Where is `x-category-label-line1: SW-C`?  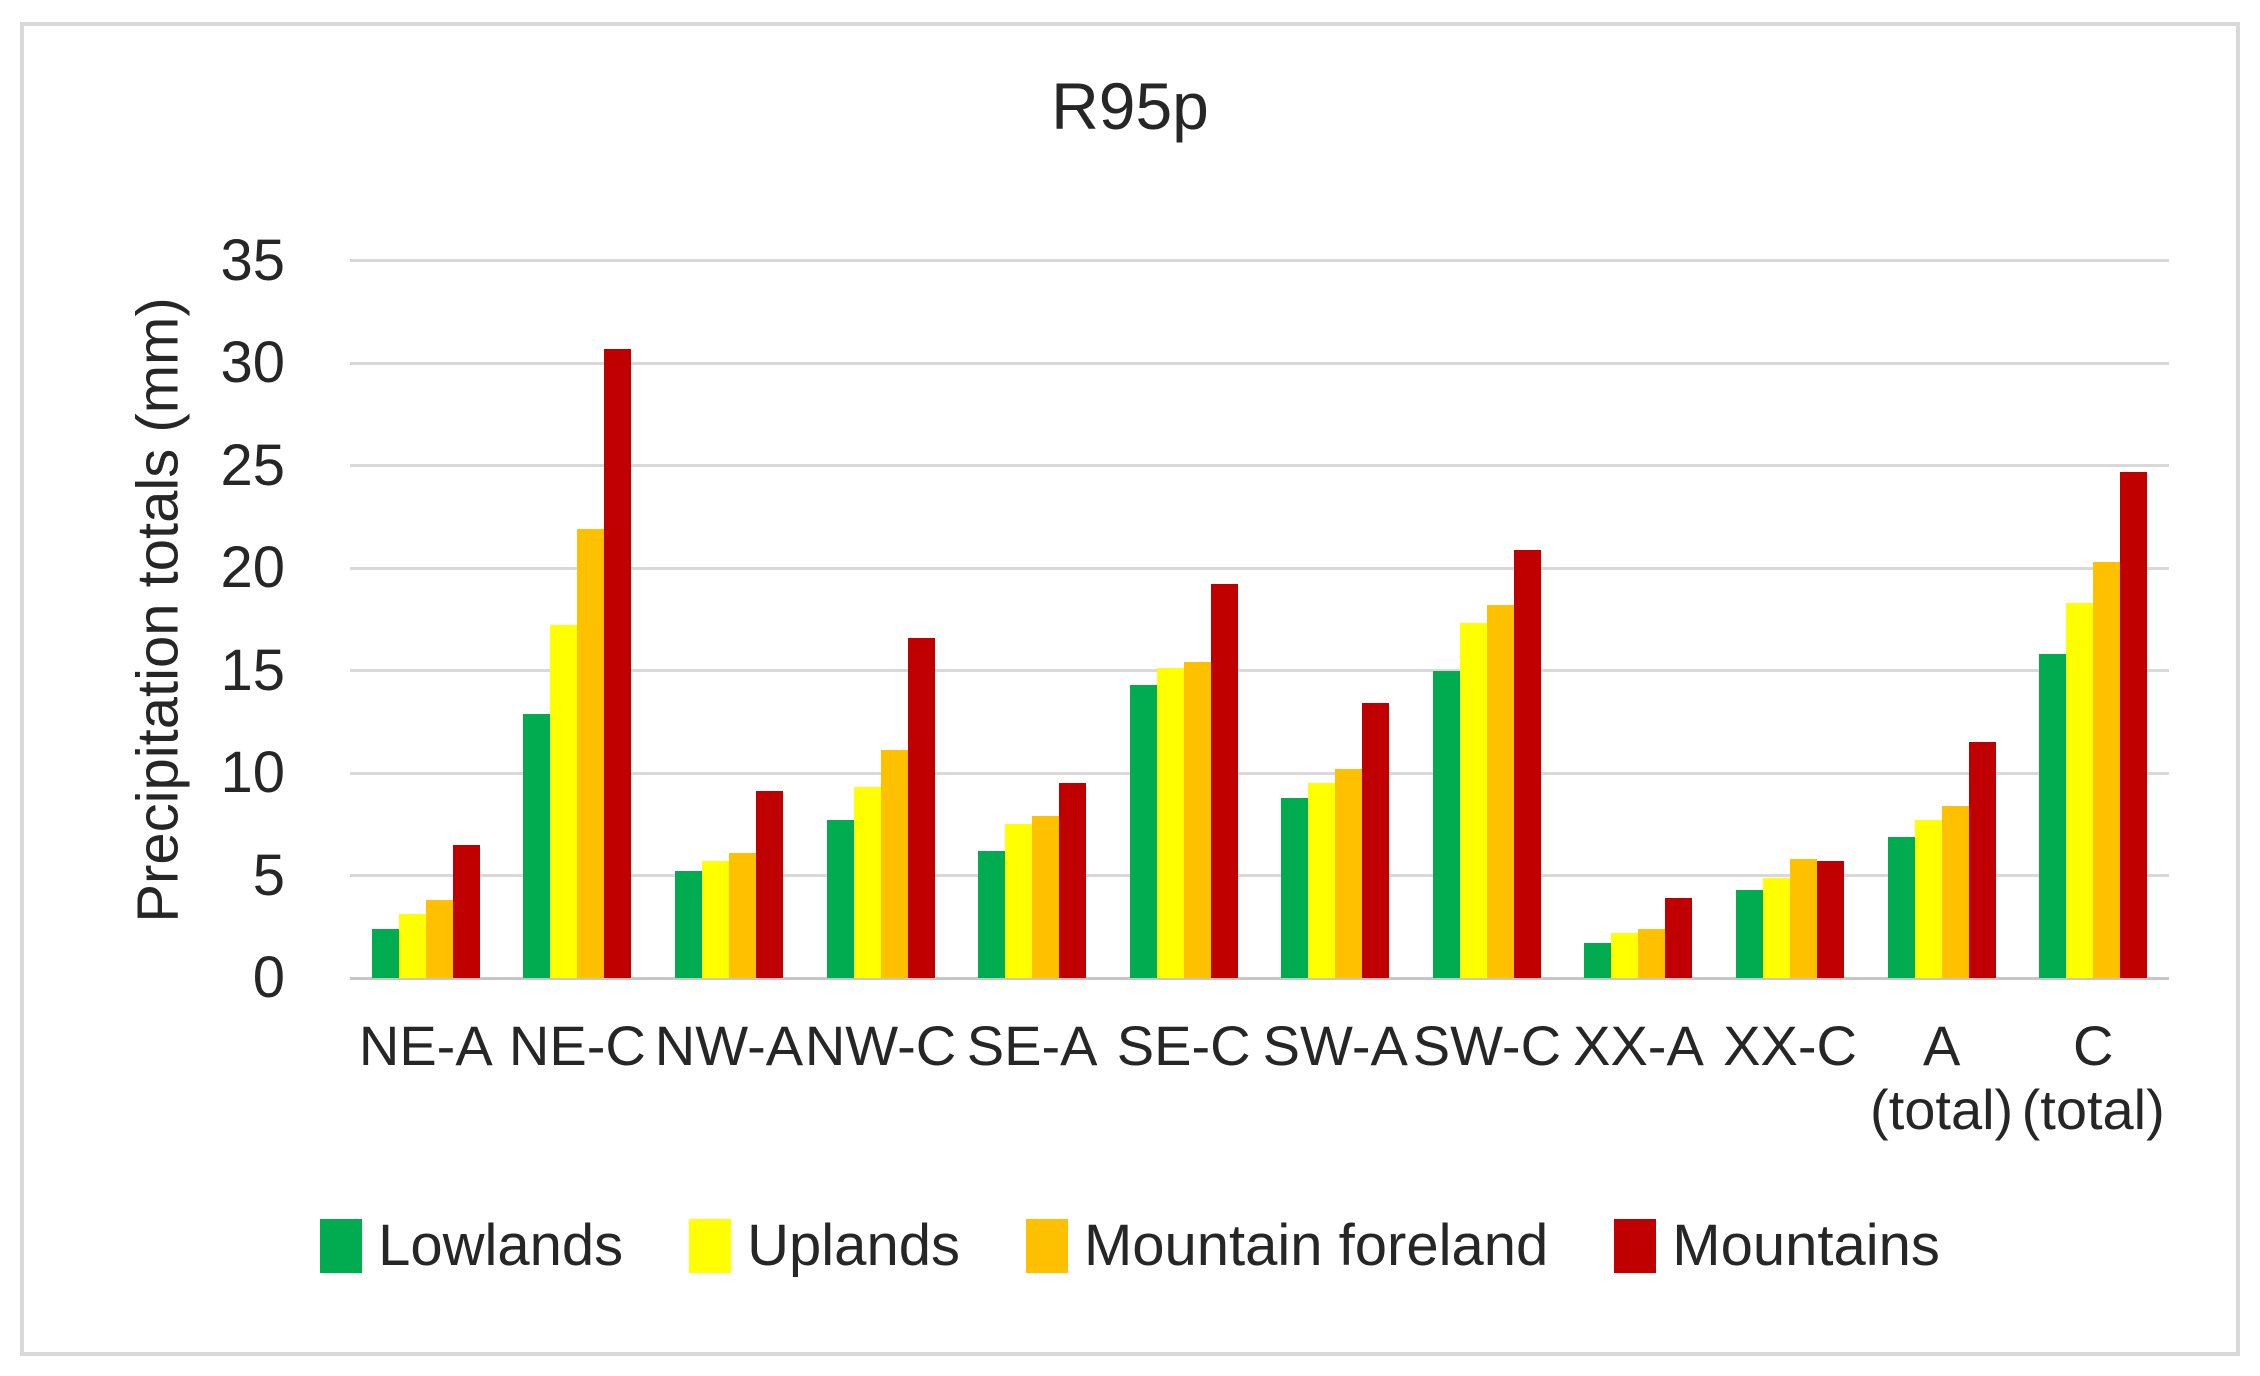 x-category-label-line1: SW-C is located at coordinates (1487, 1045).